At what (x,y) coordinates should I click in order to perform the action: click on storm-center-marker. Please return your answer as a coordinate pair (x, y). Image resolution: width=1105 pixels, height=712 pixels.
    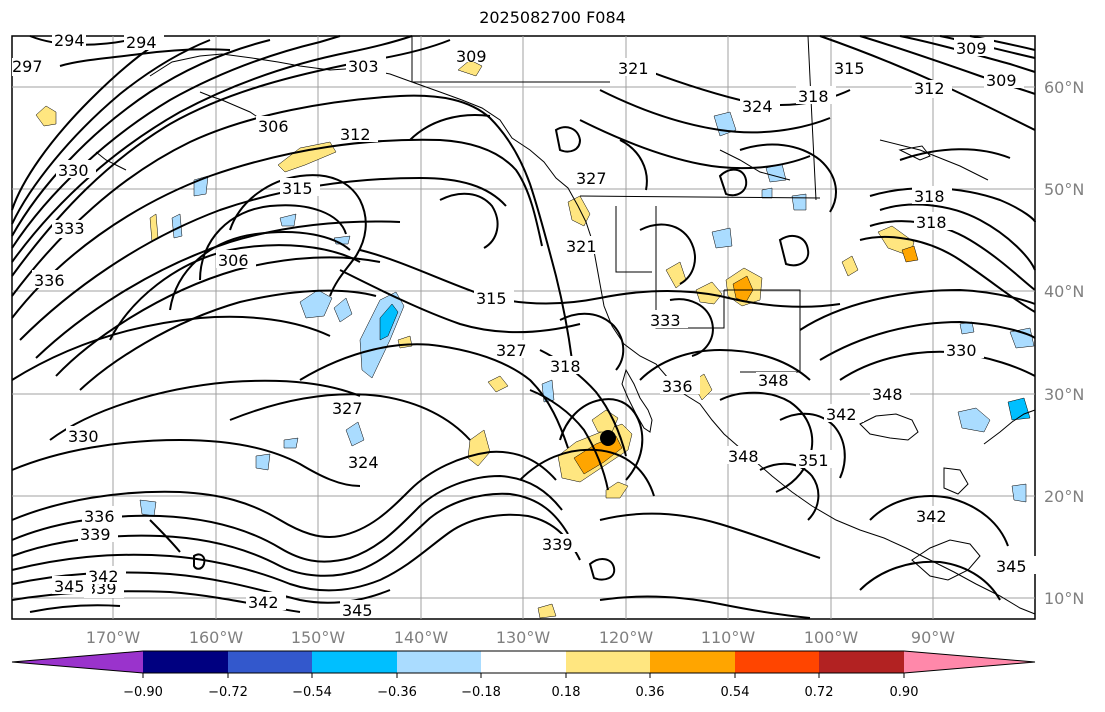
    Looking at the image, I should click on (608, 438).